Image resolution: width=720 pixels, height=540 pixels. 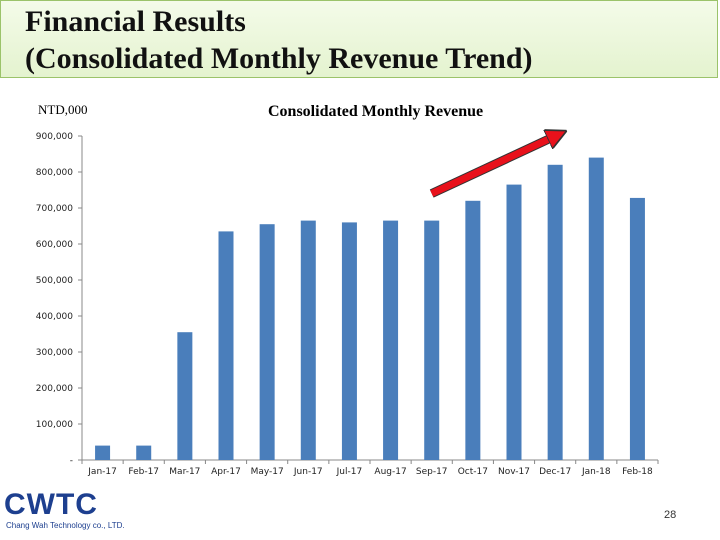 I want to click on y-tick-label: 300,000, so click(x=54, y=353).